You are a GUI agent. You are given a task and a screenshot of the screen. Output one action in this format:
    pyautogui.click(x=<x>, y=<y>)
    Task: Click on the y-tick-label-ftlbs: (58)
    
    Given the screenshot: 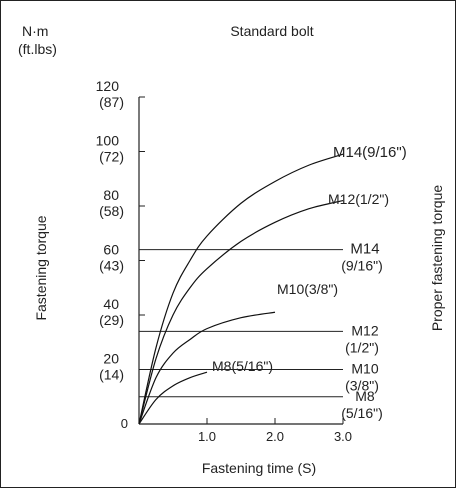 What is the action you would take?
    pyautogui.click(x=111, y=211)
    